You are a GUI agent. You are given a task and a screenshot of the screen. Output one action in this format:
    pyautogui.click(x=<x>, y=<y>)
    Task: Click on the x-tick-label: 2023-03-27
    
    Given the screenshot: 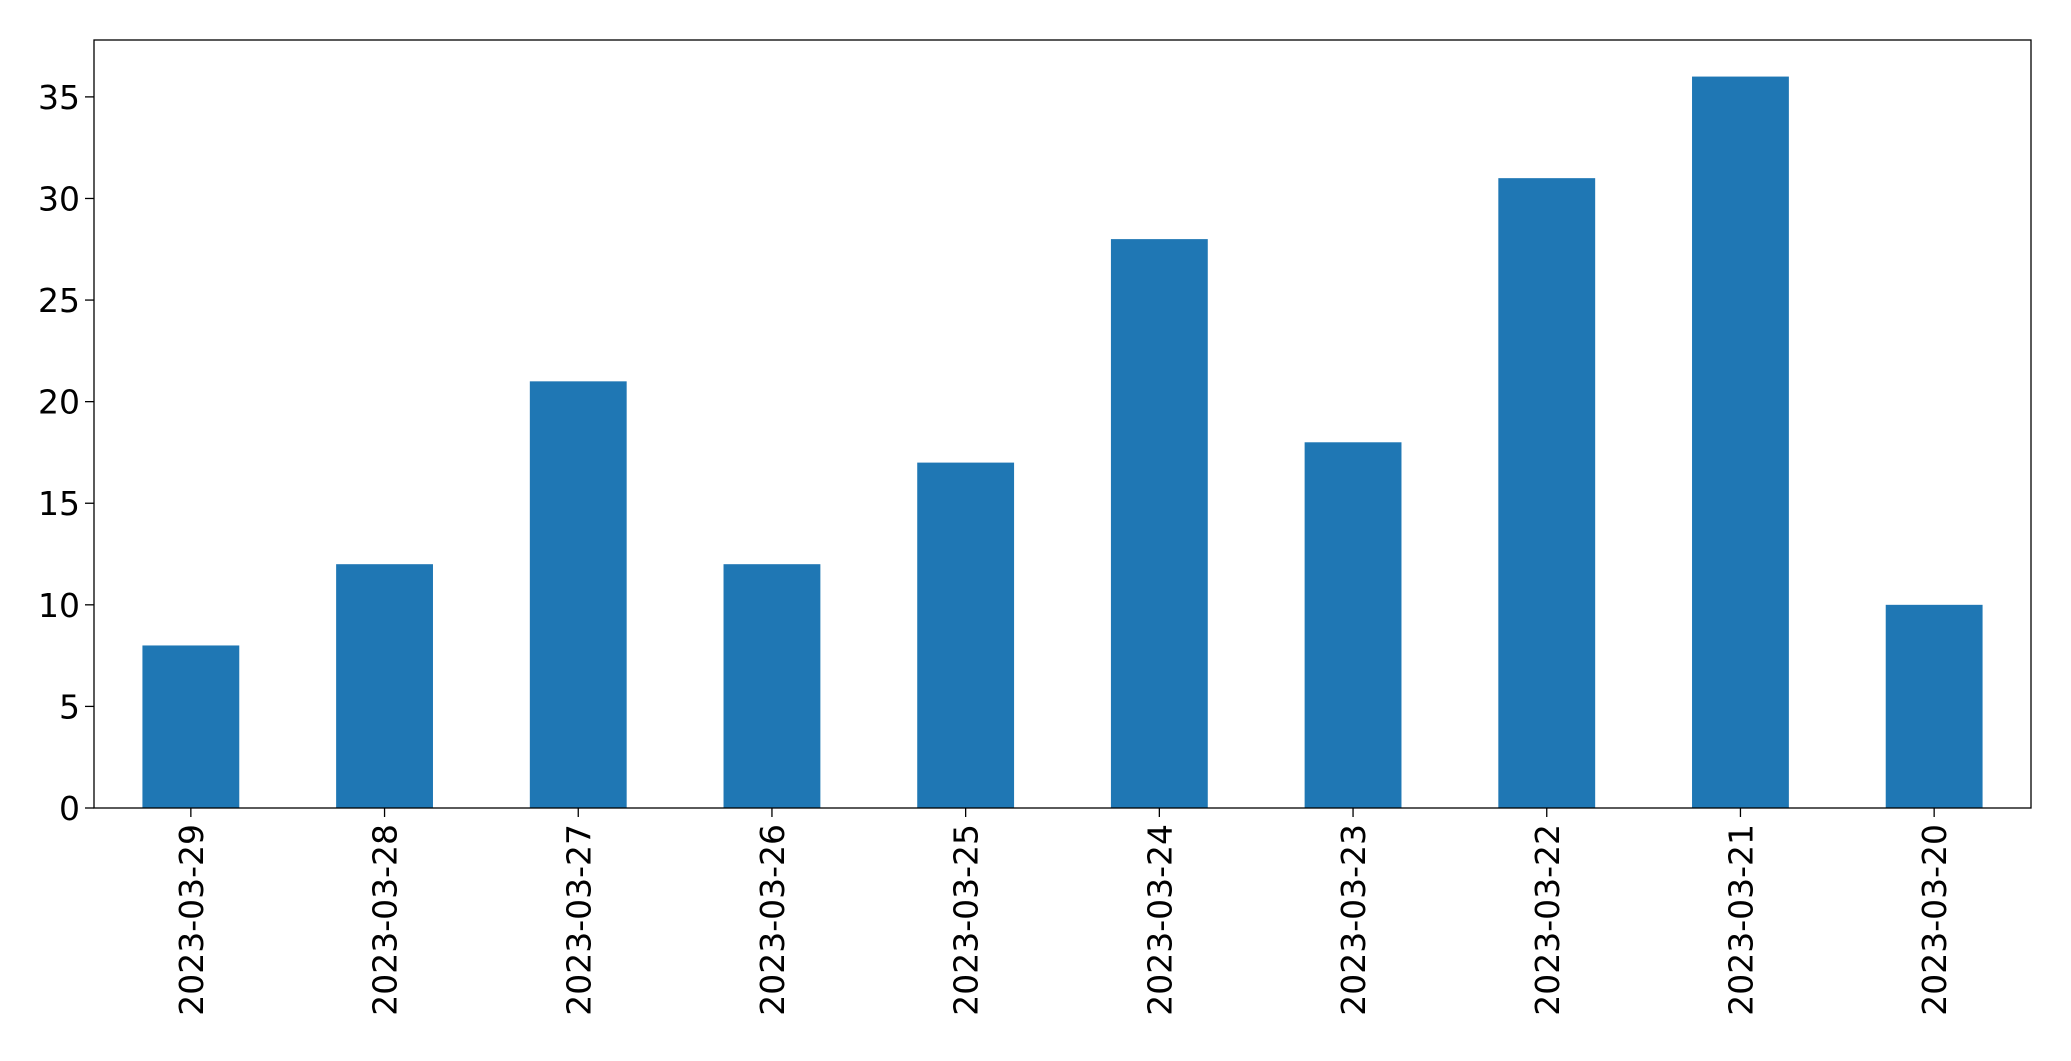 What is the action you would take?
    pyautogui.click(x=578, y=920)
    